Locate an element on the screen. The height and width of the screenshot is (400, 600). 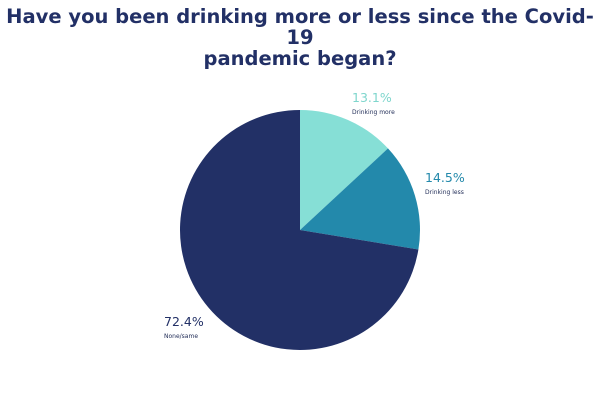
slice-value-label-drinking-more: 13.1% is located at coordinates (372, 97).